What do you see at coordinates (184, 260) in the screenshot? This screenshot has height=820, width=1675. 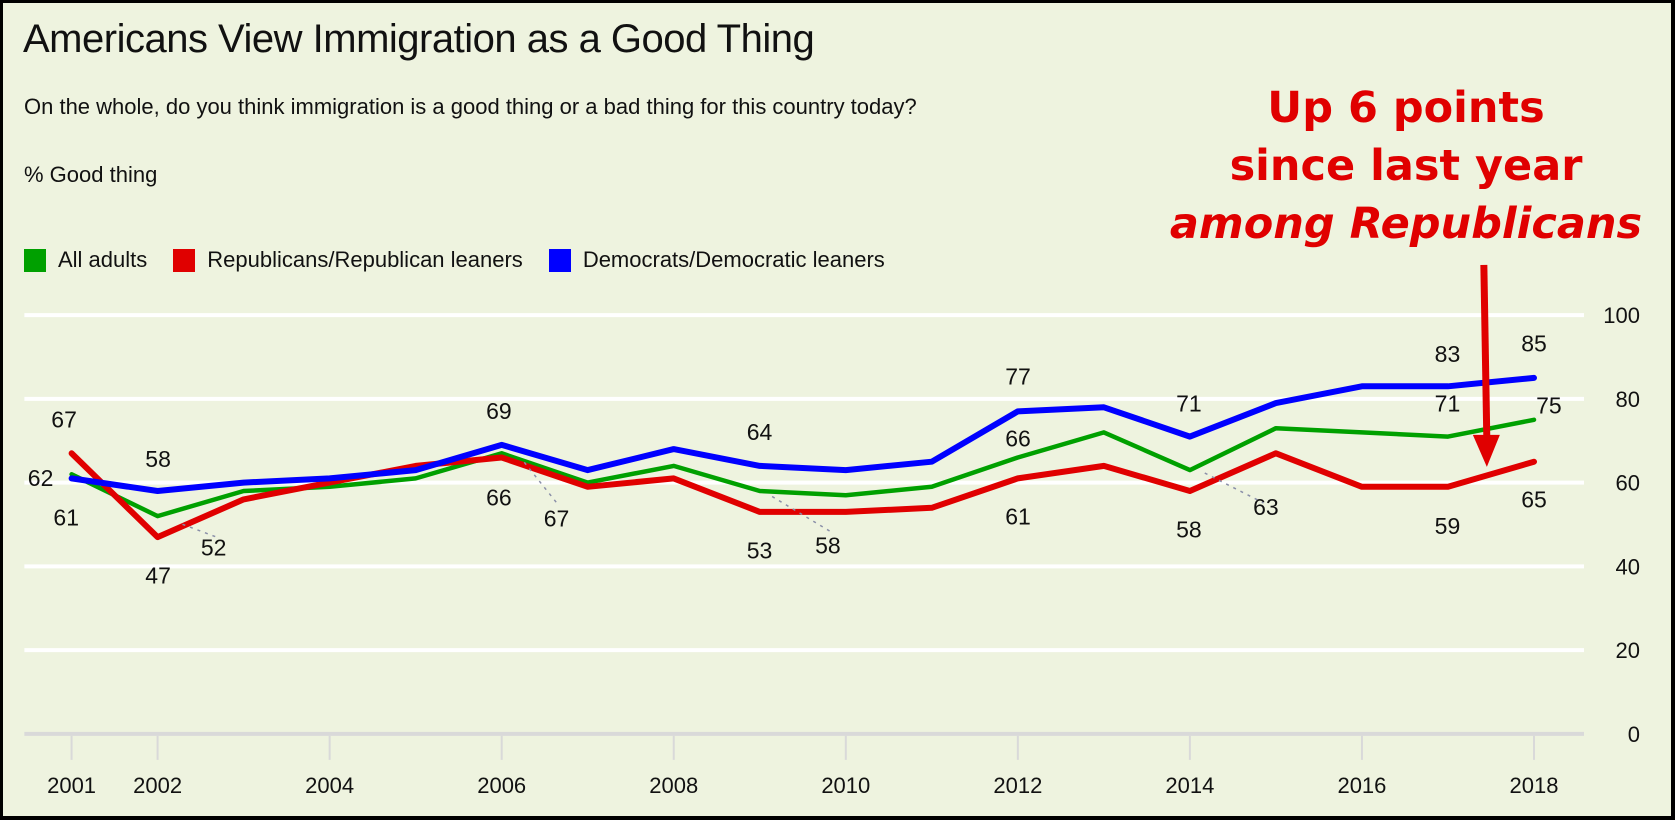 I see `legend-swatch-republicans` at bounding box center [184, 260].